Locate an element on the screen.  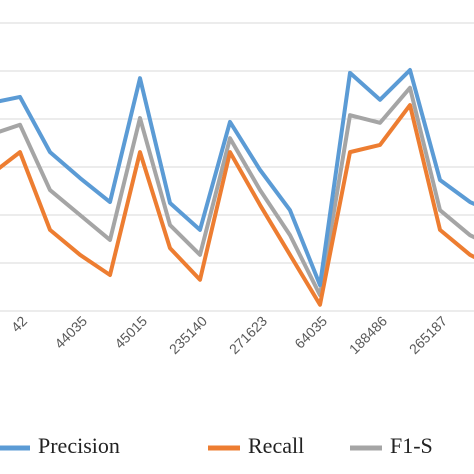
x-tick-label: 235140 is located at coordinates (188, 335).